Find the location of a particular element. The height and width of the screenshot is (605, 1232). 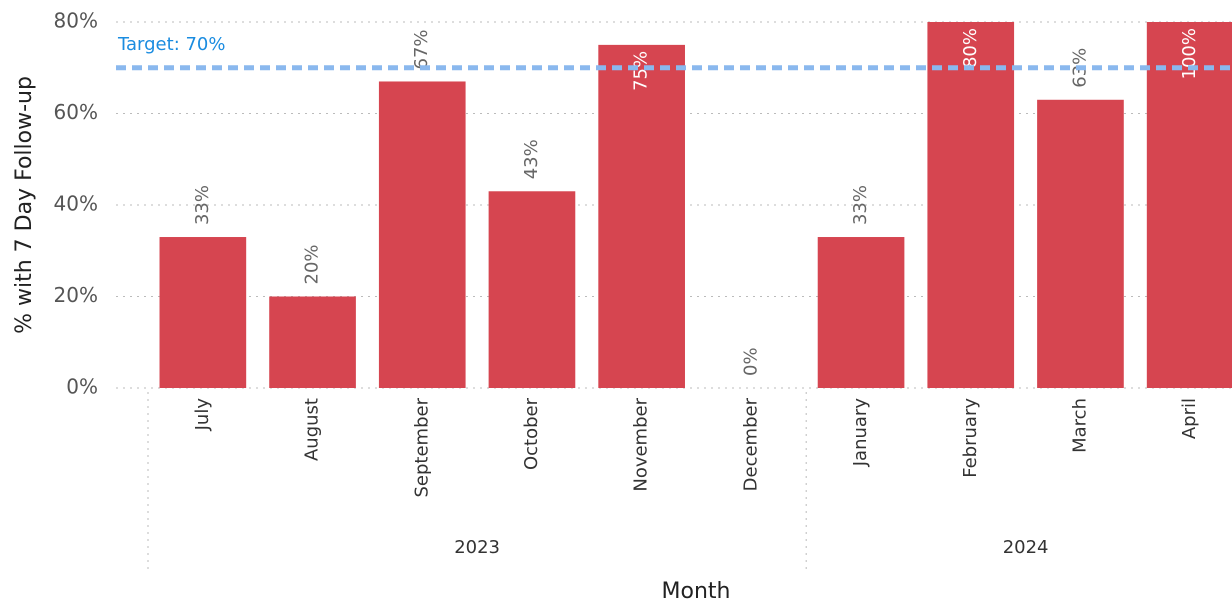

y-tick-label: 40% is located at coordinates (76, 204).